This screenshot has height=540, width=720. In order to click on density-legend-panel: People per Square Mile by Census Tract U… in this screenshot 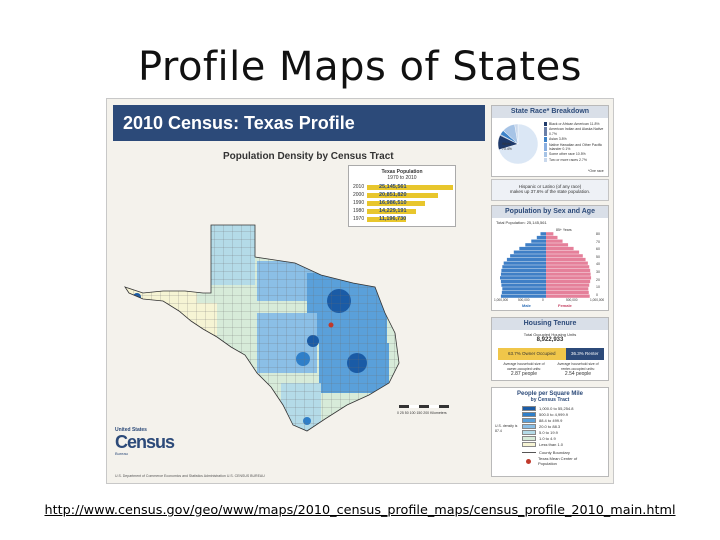, I will do `click(550, 432)`.